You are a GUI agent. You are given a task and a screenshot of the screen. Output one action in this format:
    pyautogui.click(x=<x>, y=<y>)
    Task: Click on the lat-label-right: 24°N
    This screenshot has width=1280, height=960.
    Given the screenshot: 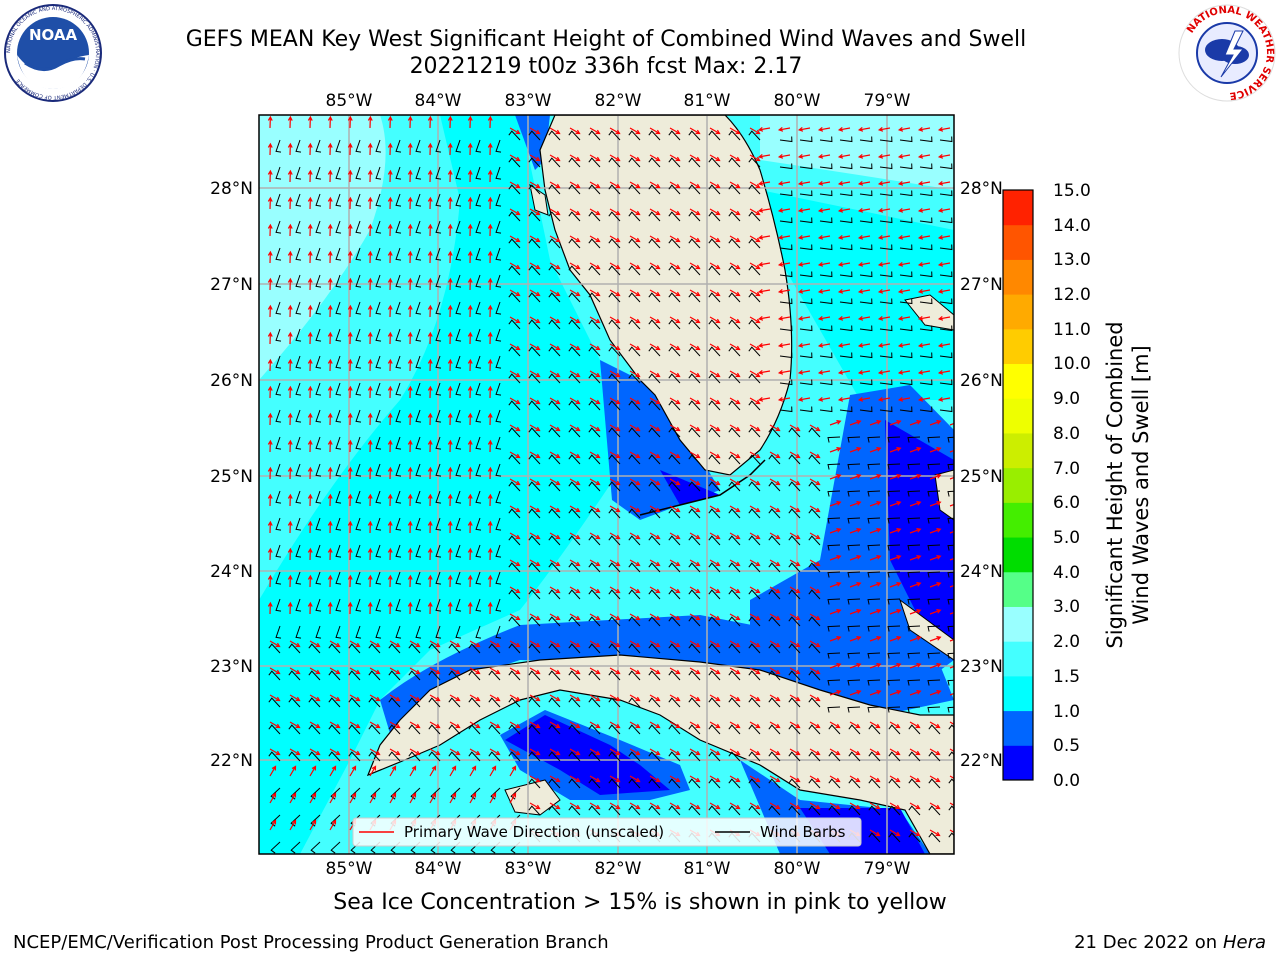 What is the action you would take?
    pyautogui.click(x=981, y=572)
    